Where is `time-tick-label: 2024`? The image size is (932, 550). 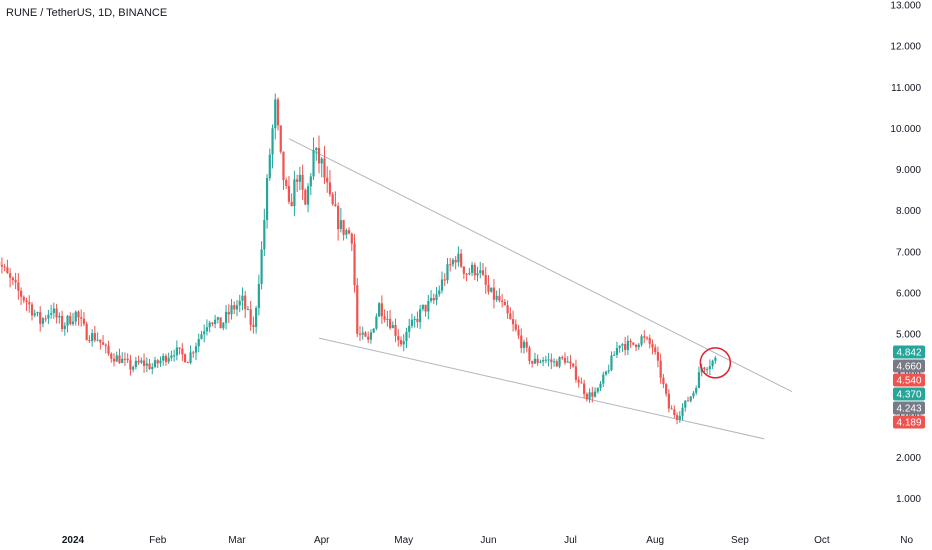
time-tick-label: 2024 is located at coordinates (73, 540).